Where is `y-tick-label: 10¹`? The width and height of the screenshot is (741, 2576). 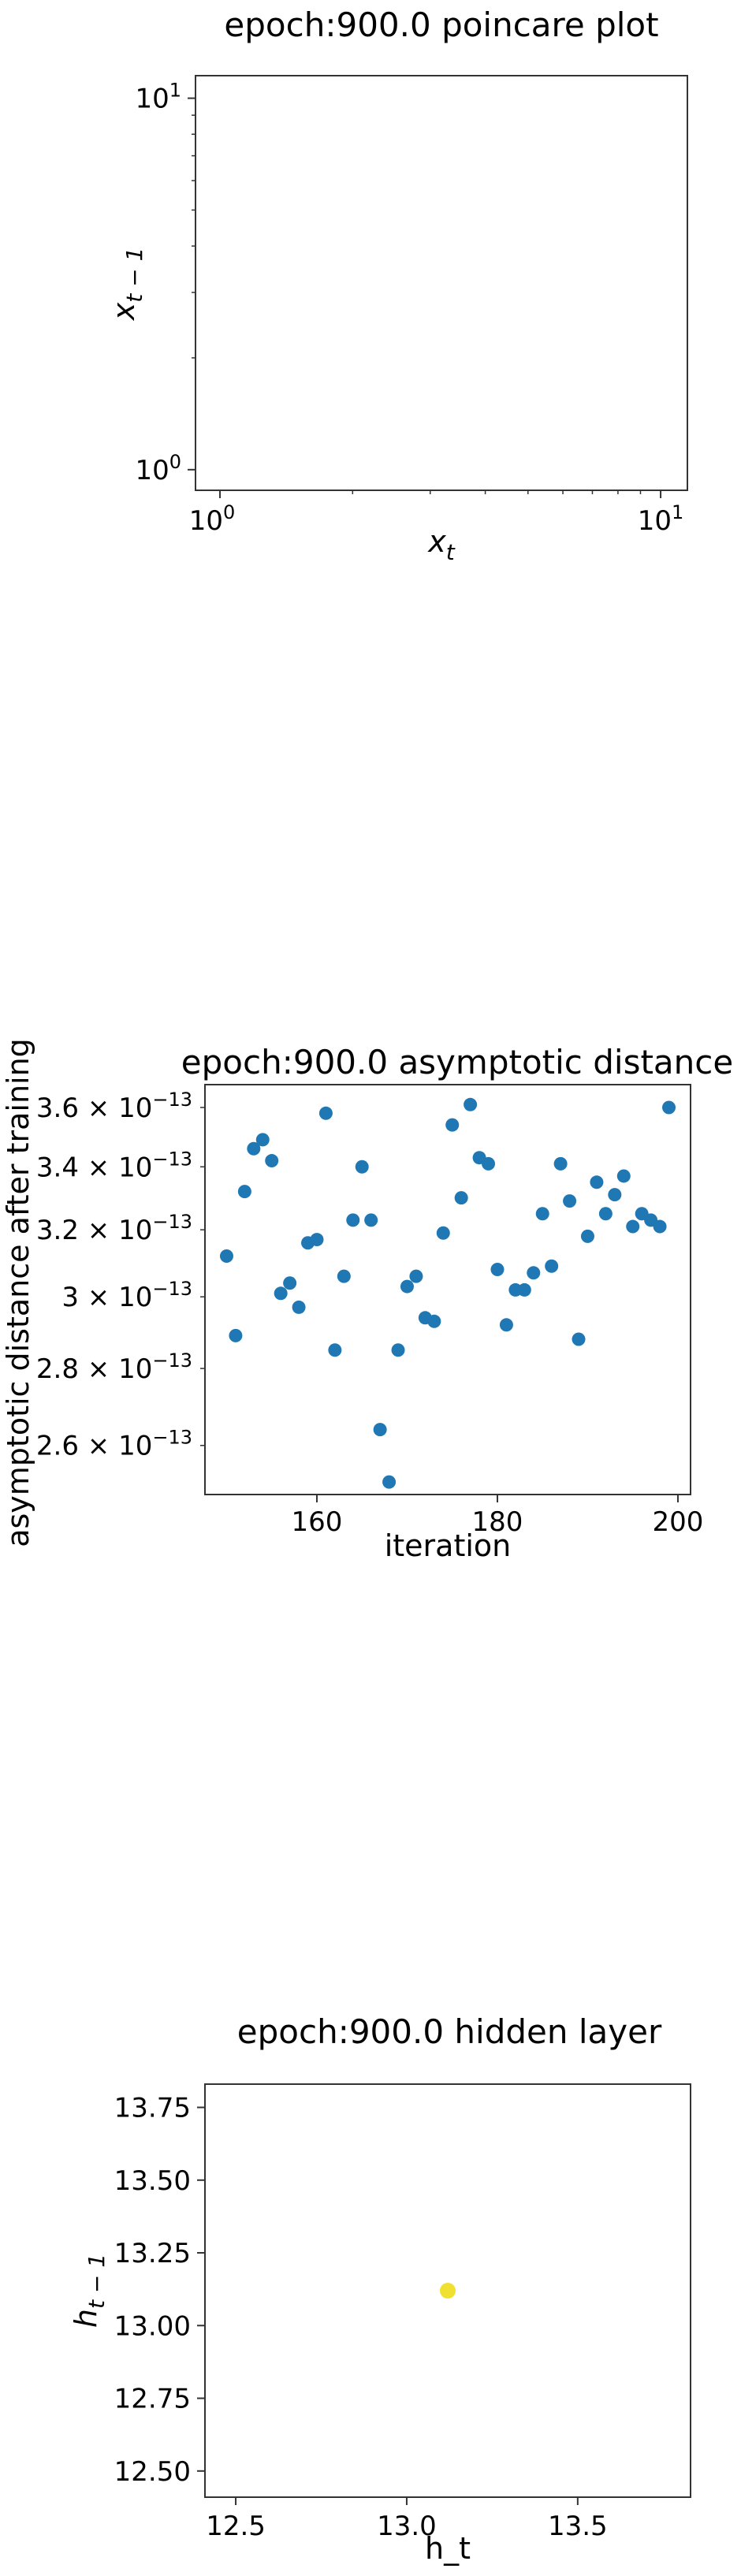 y-tick-label: 10¹ is located at coordinates (158, 97).